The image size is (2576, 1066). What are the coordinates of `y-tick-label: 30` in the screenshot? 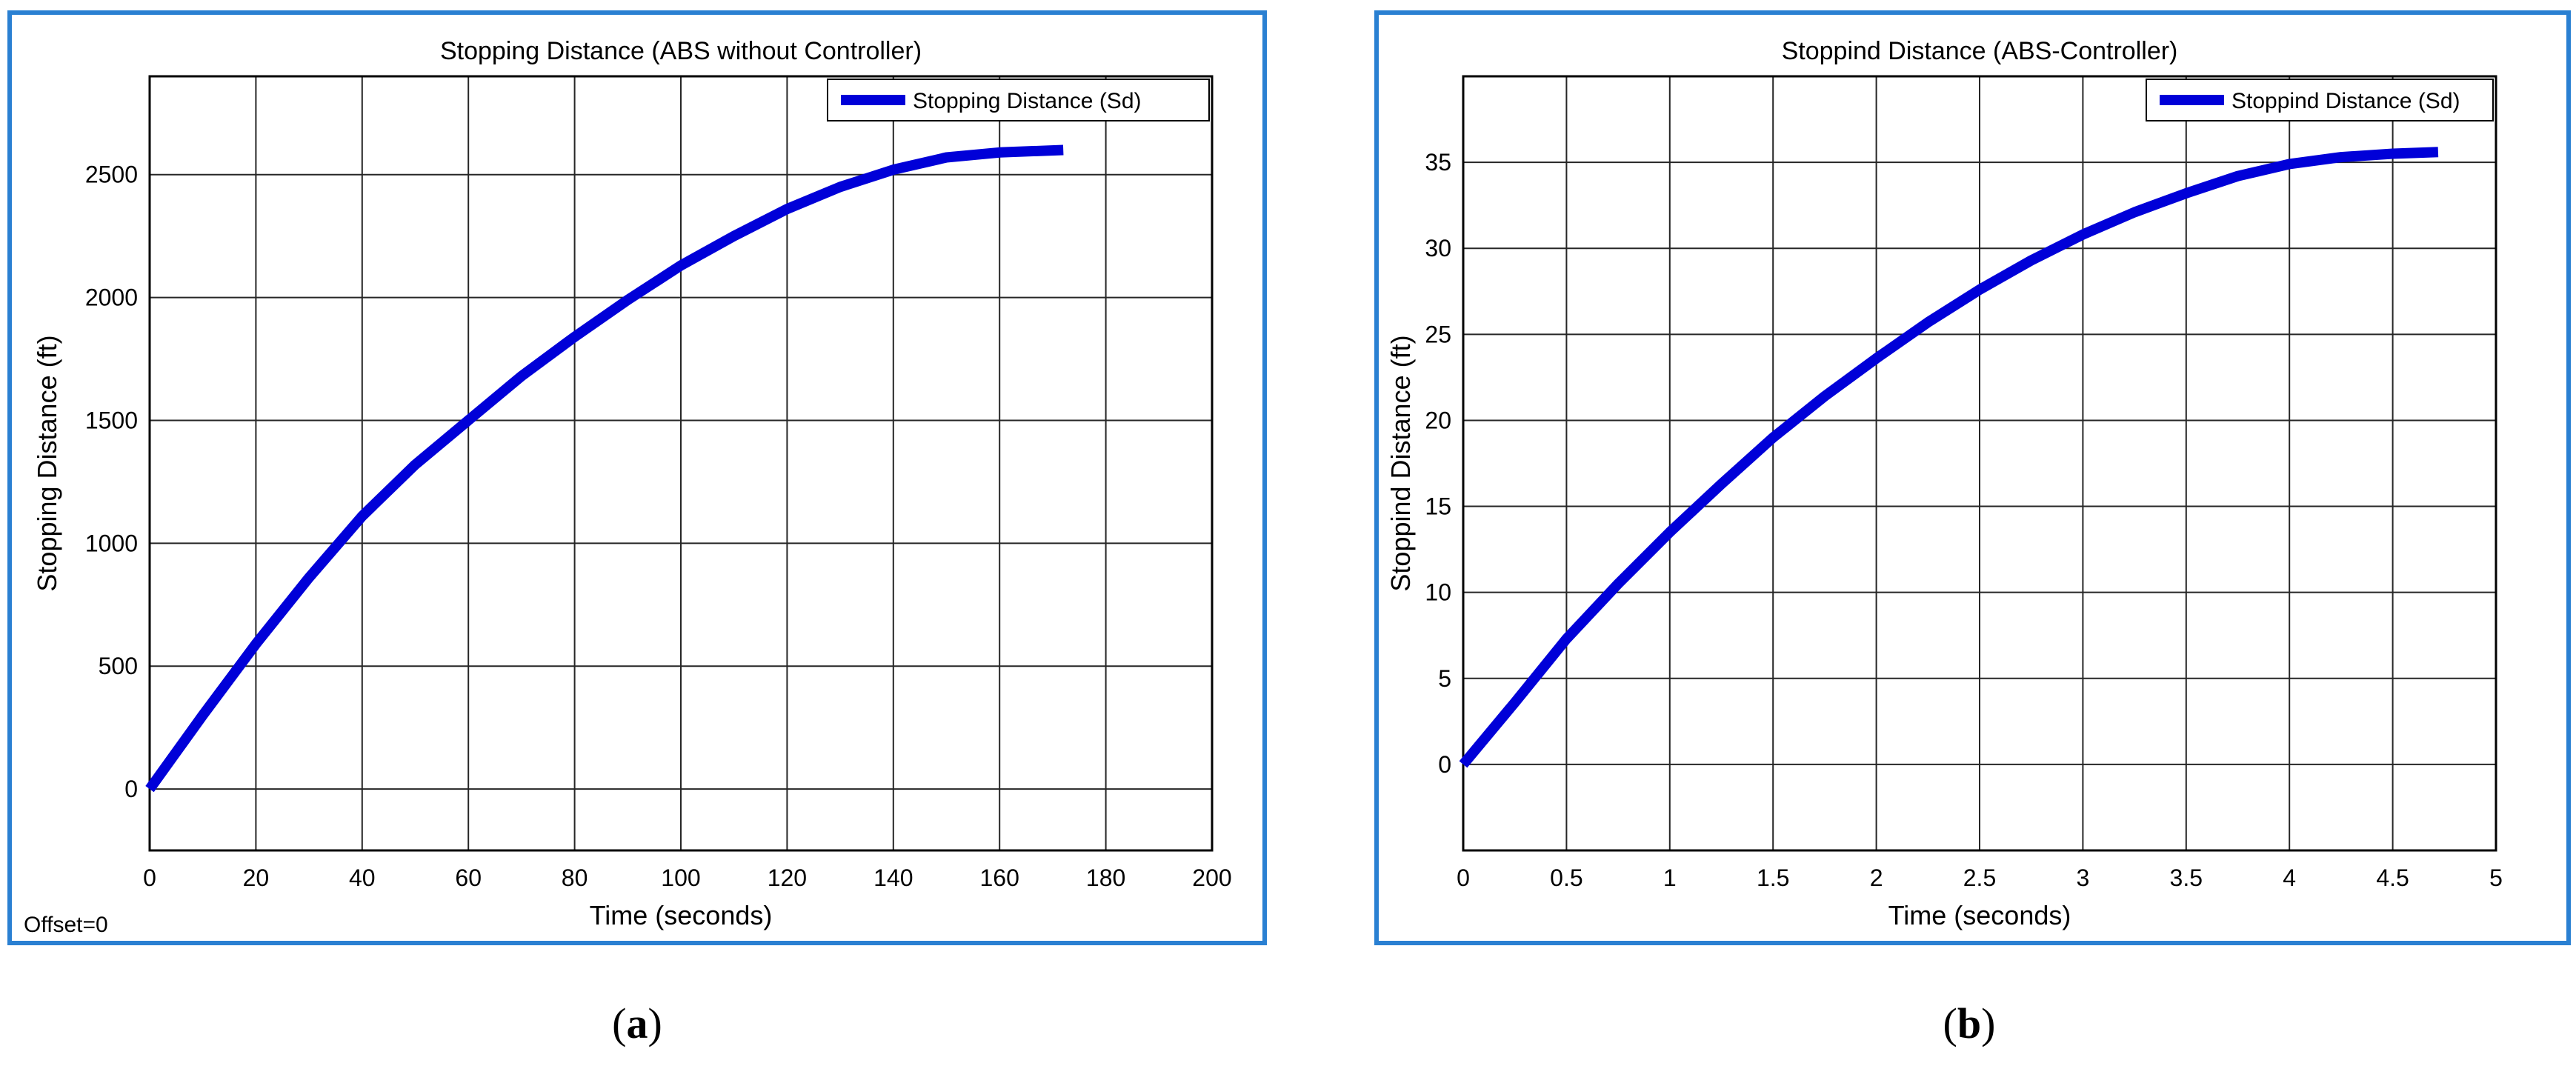 It's located at (1438, 248).